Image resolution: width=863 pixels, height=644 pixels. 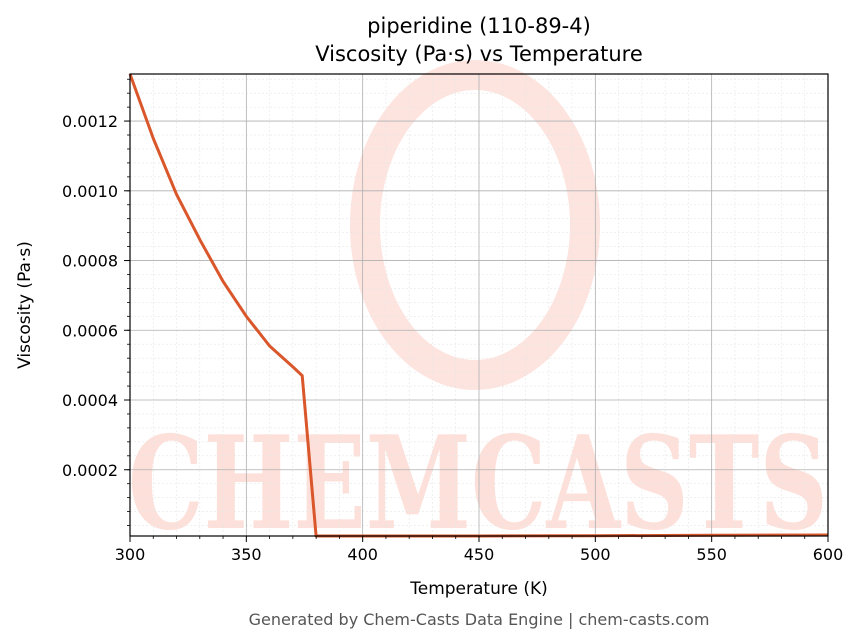 What do you see at coordinates (362, 554) in the screenshot?
I see `x-tick-label: 400` at bounding box center [362, 554].